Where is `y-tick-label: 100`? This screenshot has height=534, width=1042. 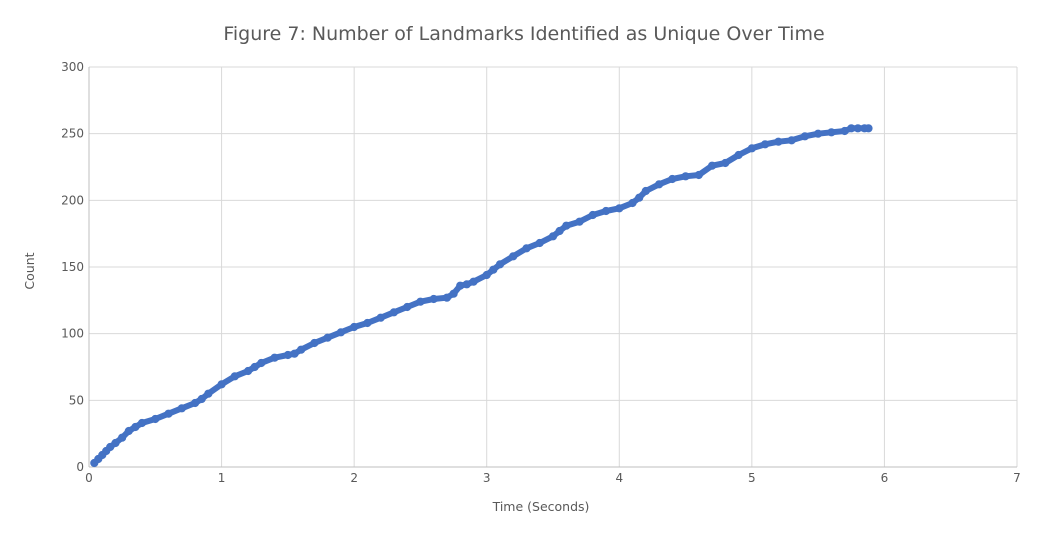 y-tick-label: 100 is located at coordinates (72, 334).